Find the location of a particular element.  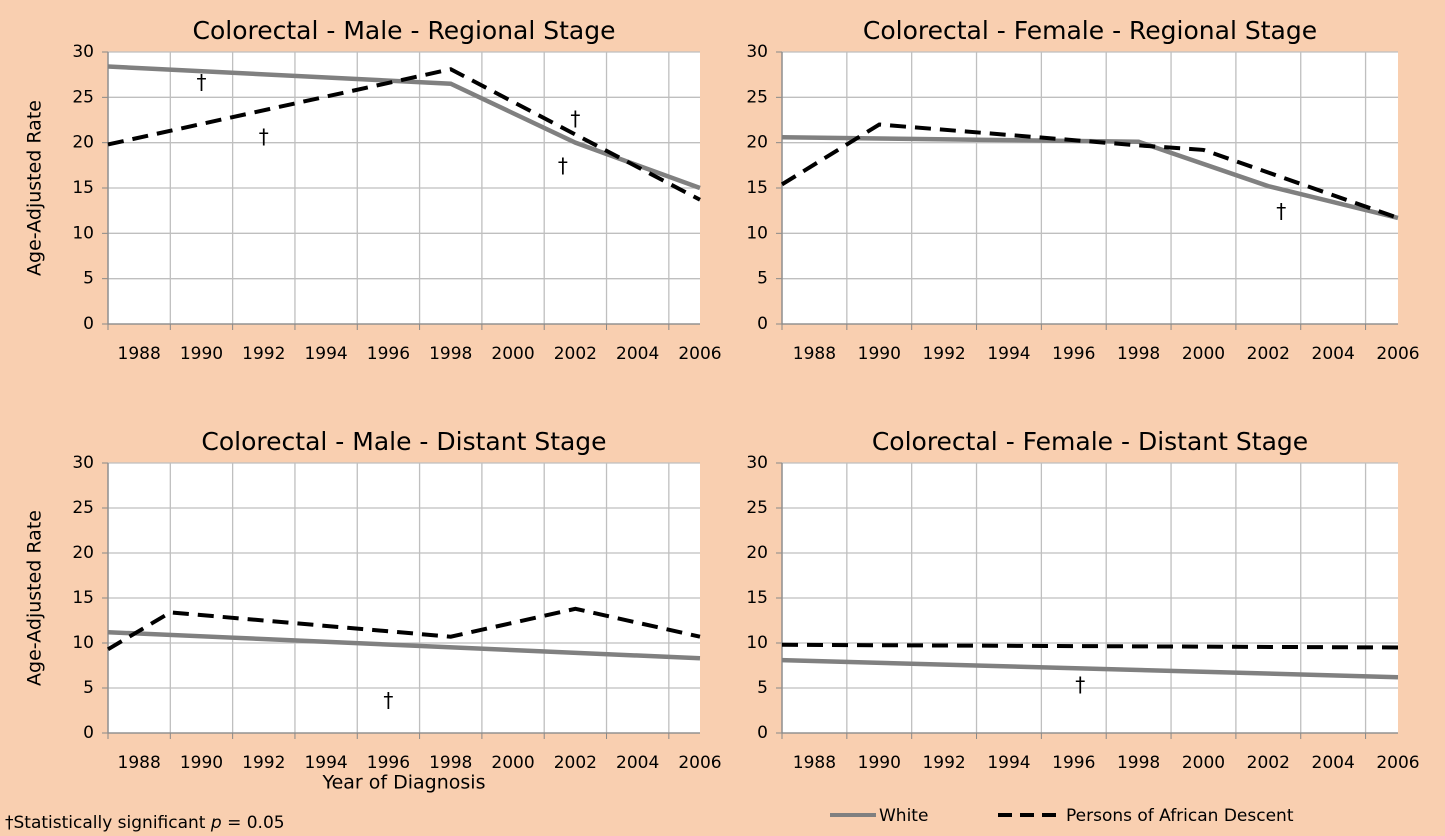

footnote-italic: p is located at coordinates (216, 823).